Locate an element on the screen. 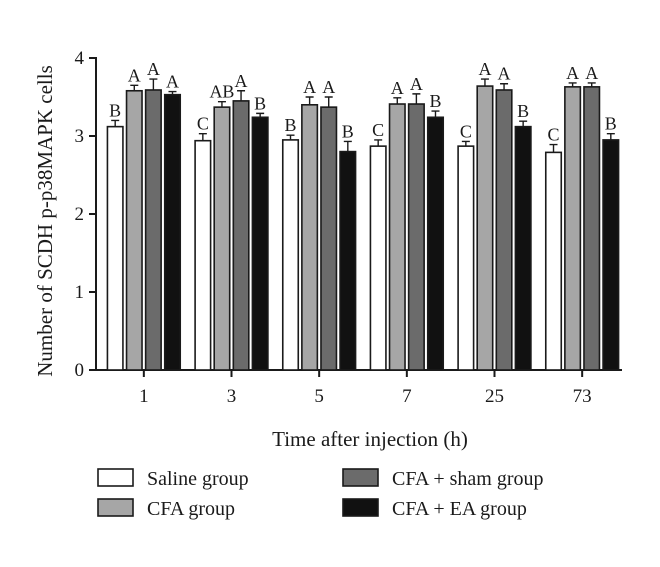 This screenshot has height=567, width=660. y-tick-label: 4 is located at coordinates (80, 58).